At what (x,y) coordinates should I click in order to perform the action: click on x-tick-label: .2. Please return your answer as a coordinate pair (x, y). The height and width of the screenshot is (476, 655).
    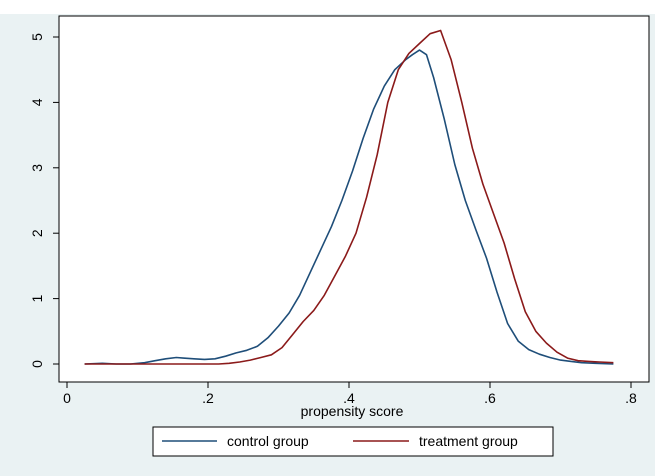
    Looking at the image, I should click on (208, 398).